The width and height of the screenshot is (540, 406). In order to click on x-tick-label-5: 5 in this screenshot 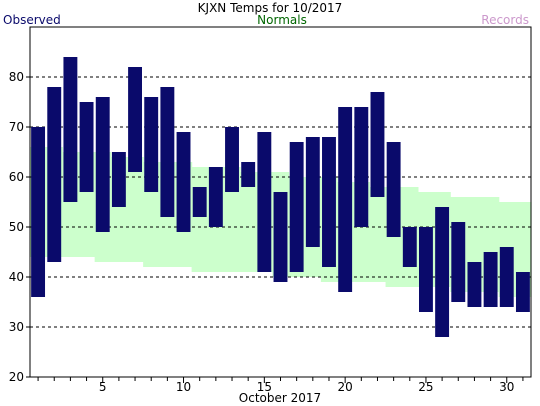, I will do `click(103, 387)`.